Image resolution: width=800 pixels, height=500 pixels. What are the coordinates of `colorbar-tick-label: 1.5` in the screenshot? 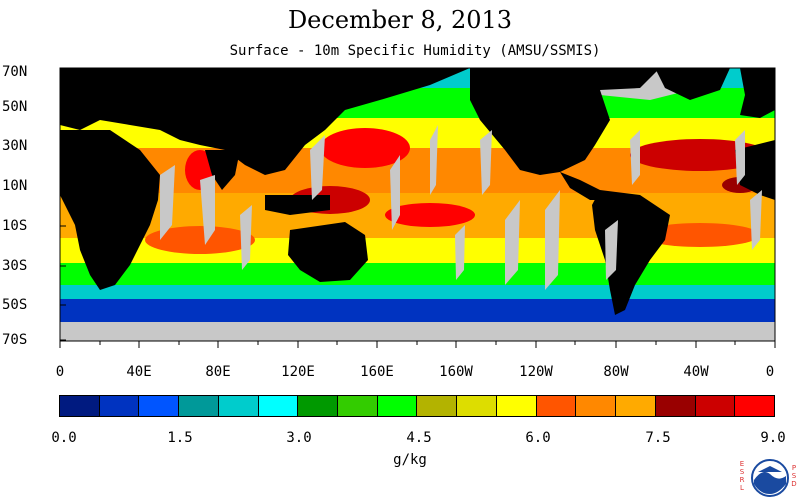 It's located at (180, 438).